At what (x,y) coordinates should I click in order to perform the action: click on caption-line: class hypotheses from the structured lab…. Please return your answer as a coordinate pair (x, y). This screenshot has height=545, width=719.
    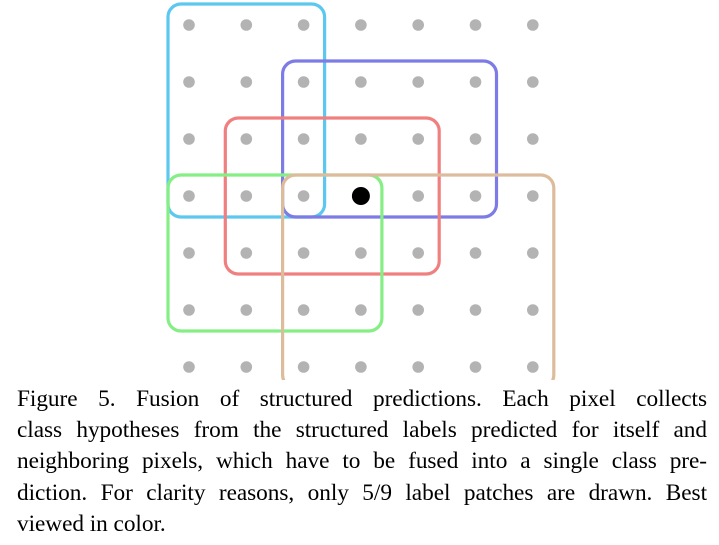
    Looking at the image, I should click on (362, 430).